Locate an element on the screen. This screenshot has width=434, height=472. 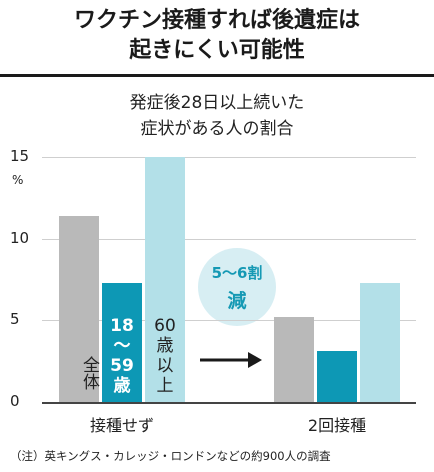
right-arrow-icon is located at coordinates (231, 360).